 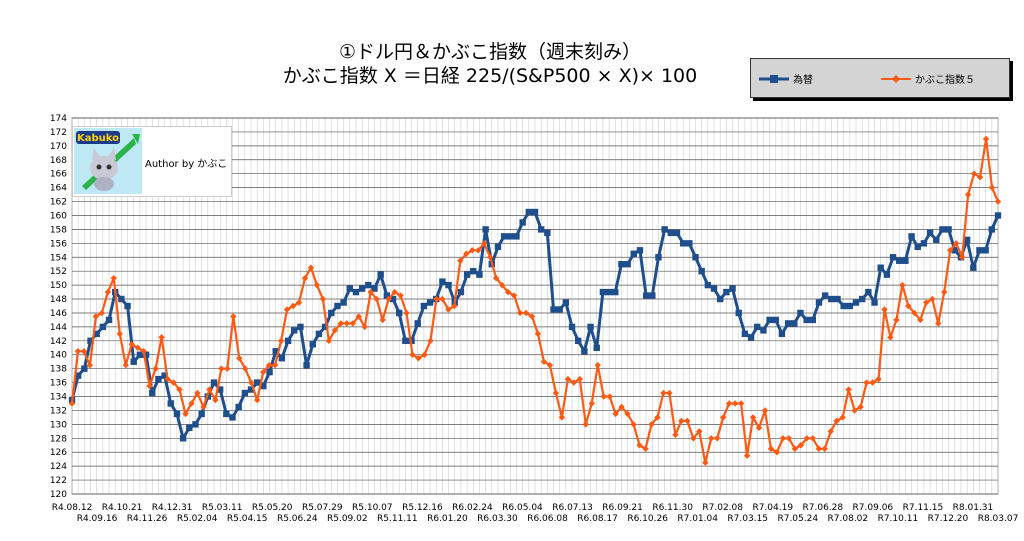 What do you see at coordinates (697, 519) in the screenshot?
I see `x-tick-label: R7.01.04` at bounding box center [697, 519].